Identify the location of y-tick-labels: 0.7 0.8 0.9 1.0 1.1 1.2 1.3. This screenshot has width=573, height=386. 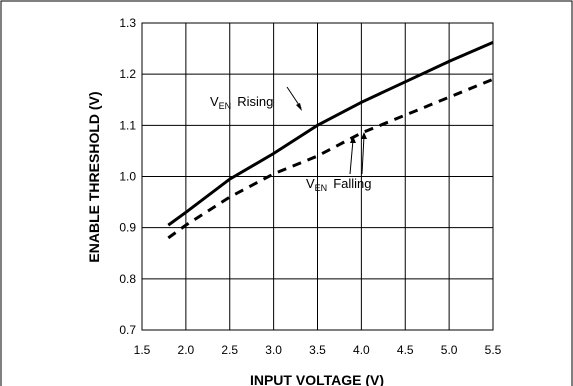
(127, 176).